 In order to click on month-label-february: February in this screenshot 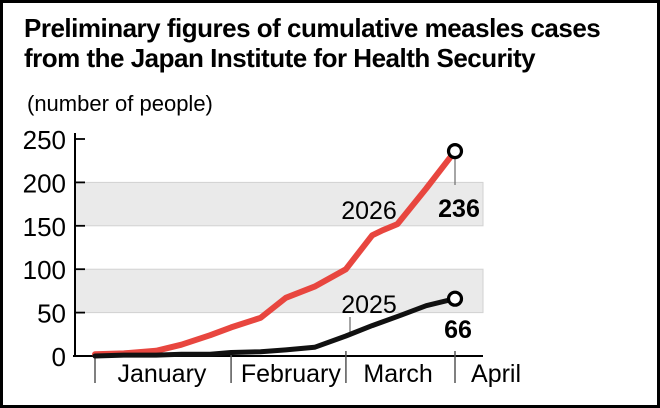, I will do `click(291, 374)`.